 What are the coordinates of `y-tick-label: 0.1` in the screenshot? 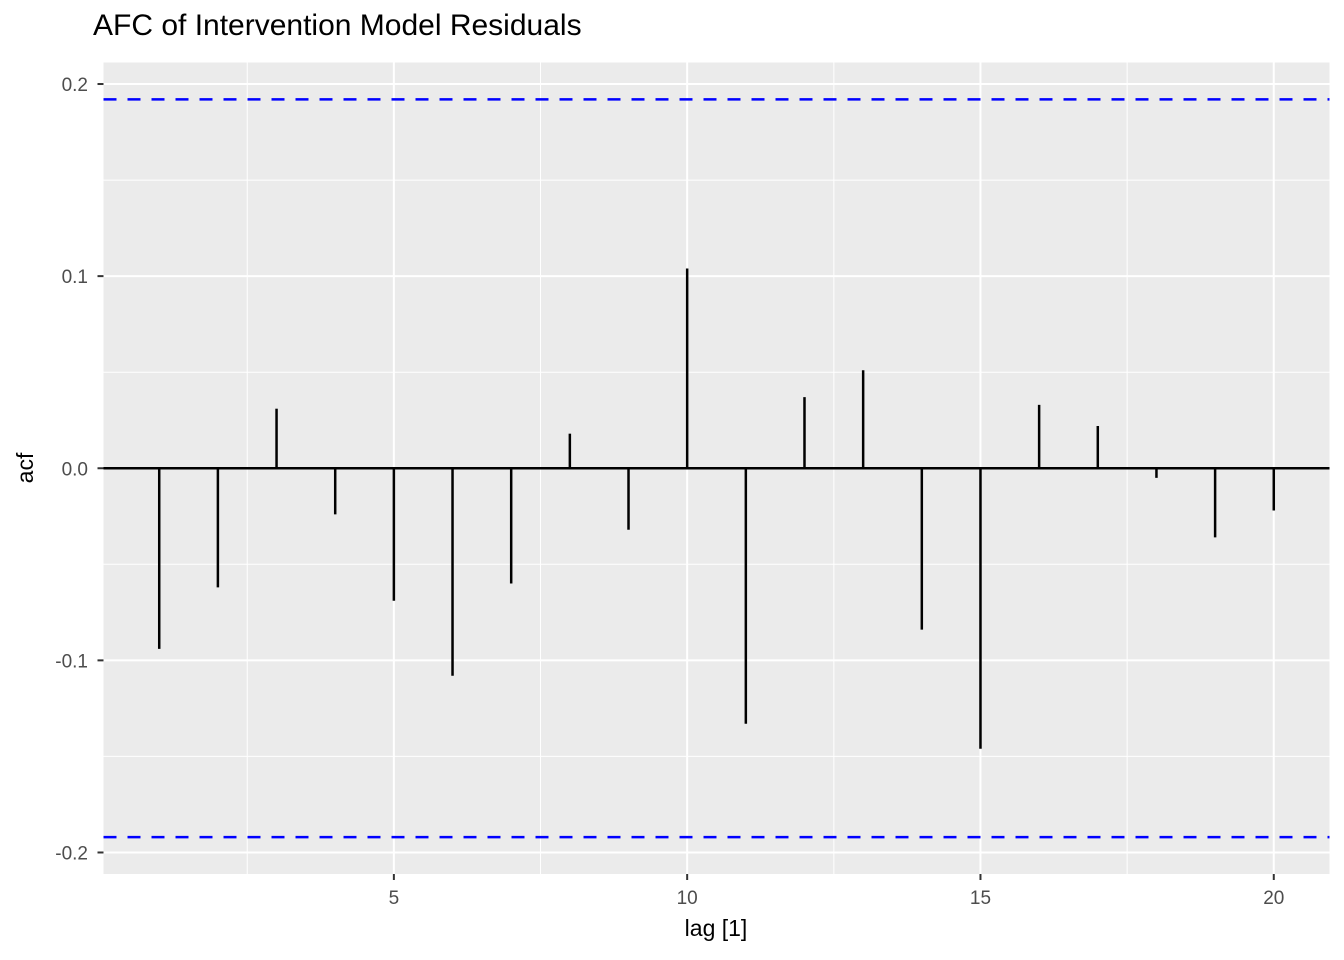 It's located at (75, 277).